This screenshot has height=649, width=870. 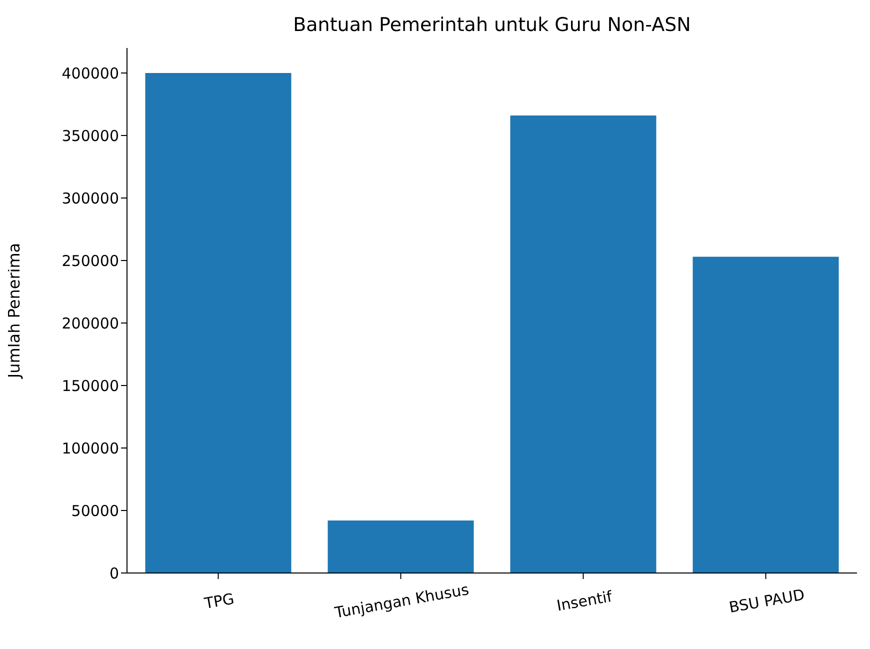 What do you see at coordinates (90, 198) in the screenshot?
I see `y-tick-label: 300000` at bounding box center [90, 198].